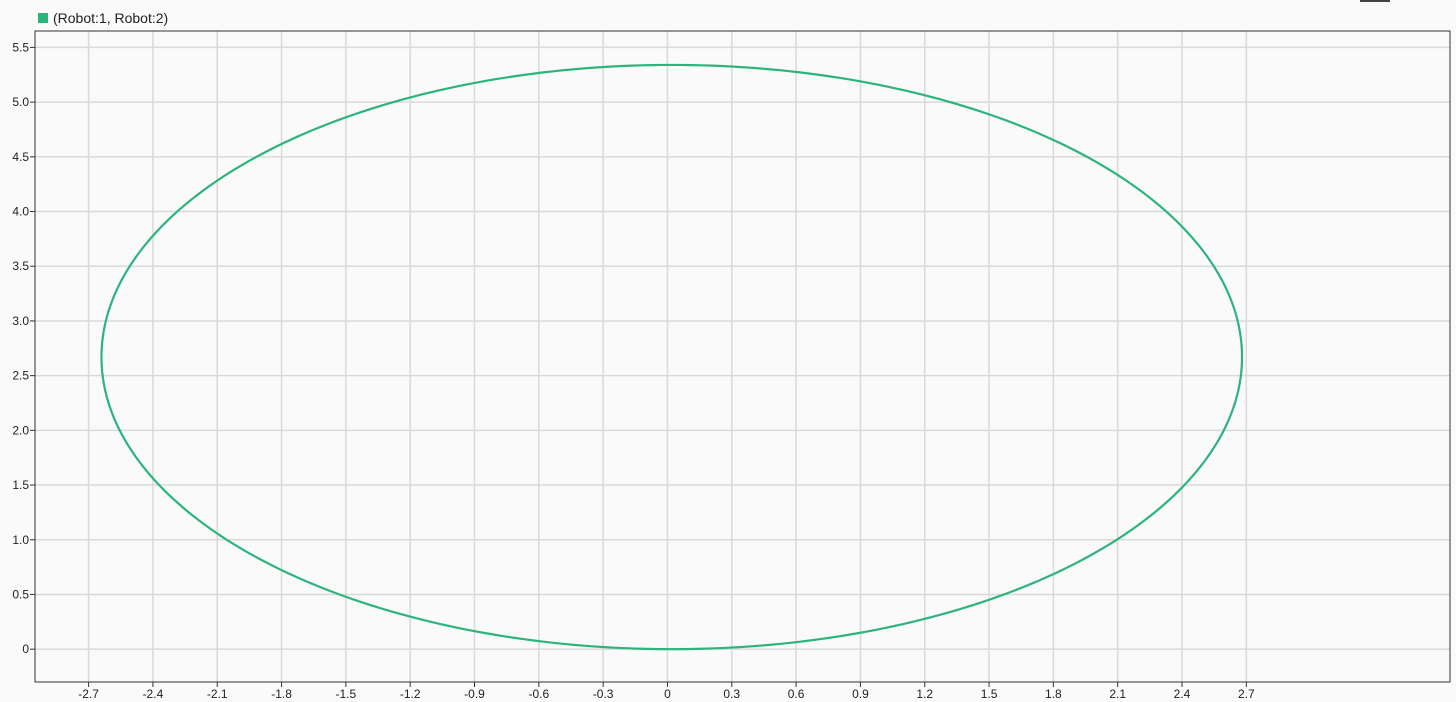 The image size is (1456, 702). What do you see at coordinates (410, 694) in the screenshot?
I see `x-tick-label: -1.2` at bounding box center [410, 694].